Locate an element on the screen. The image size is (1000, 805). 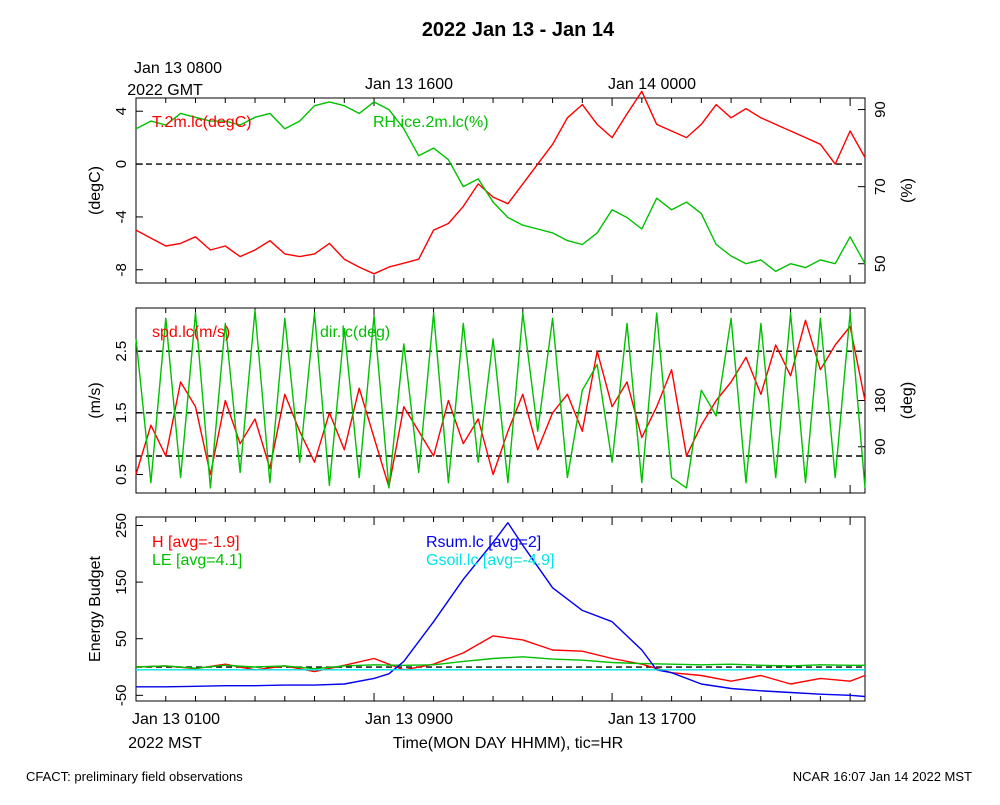
series-line-le is located at coordinates (500, 663).